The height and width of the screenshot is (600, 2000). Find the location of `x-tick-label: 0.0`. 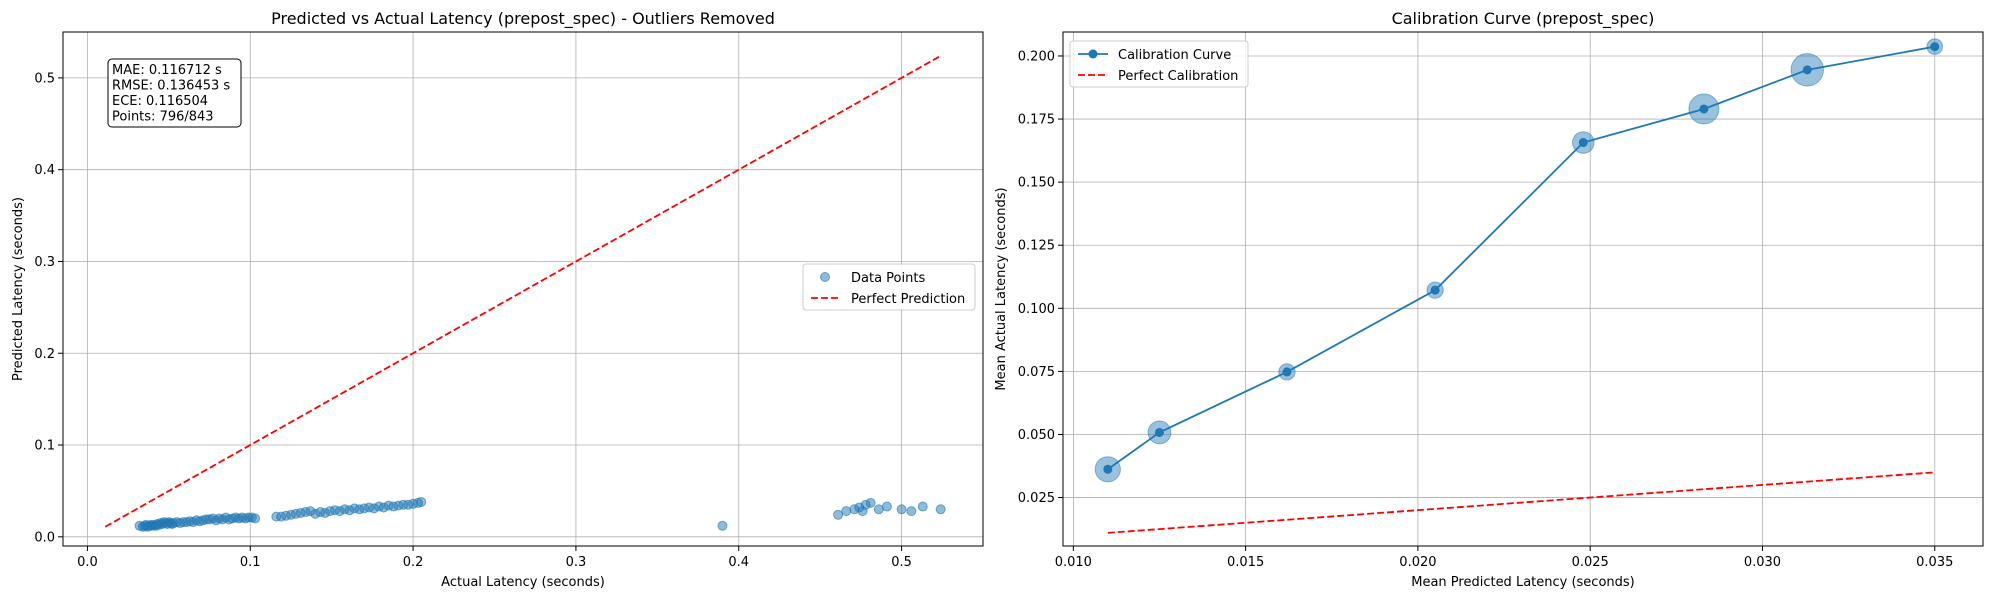

x-tick-label: 0.0 is located at coordinates (87, 562).